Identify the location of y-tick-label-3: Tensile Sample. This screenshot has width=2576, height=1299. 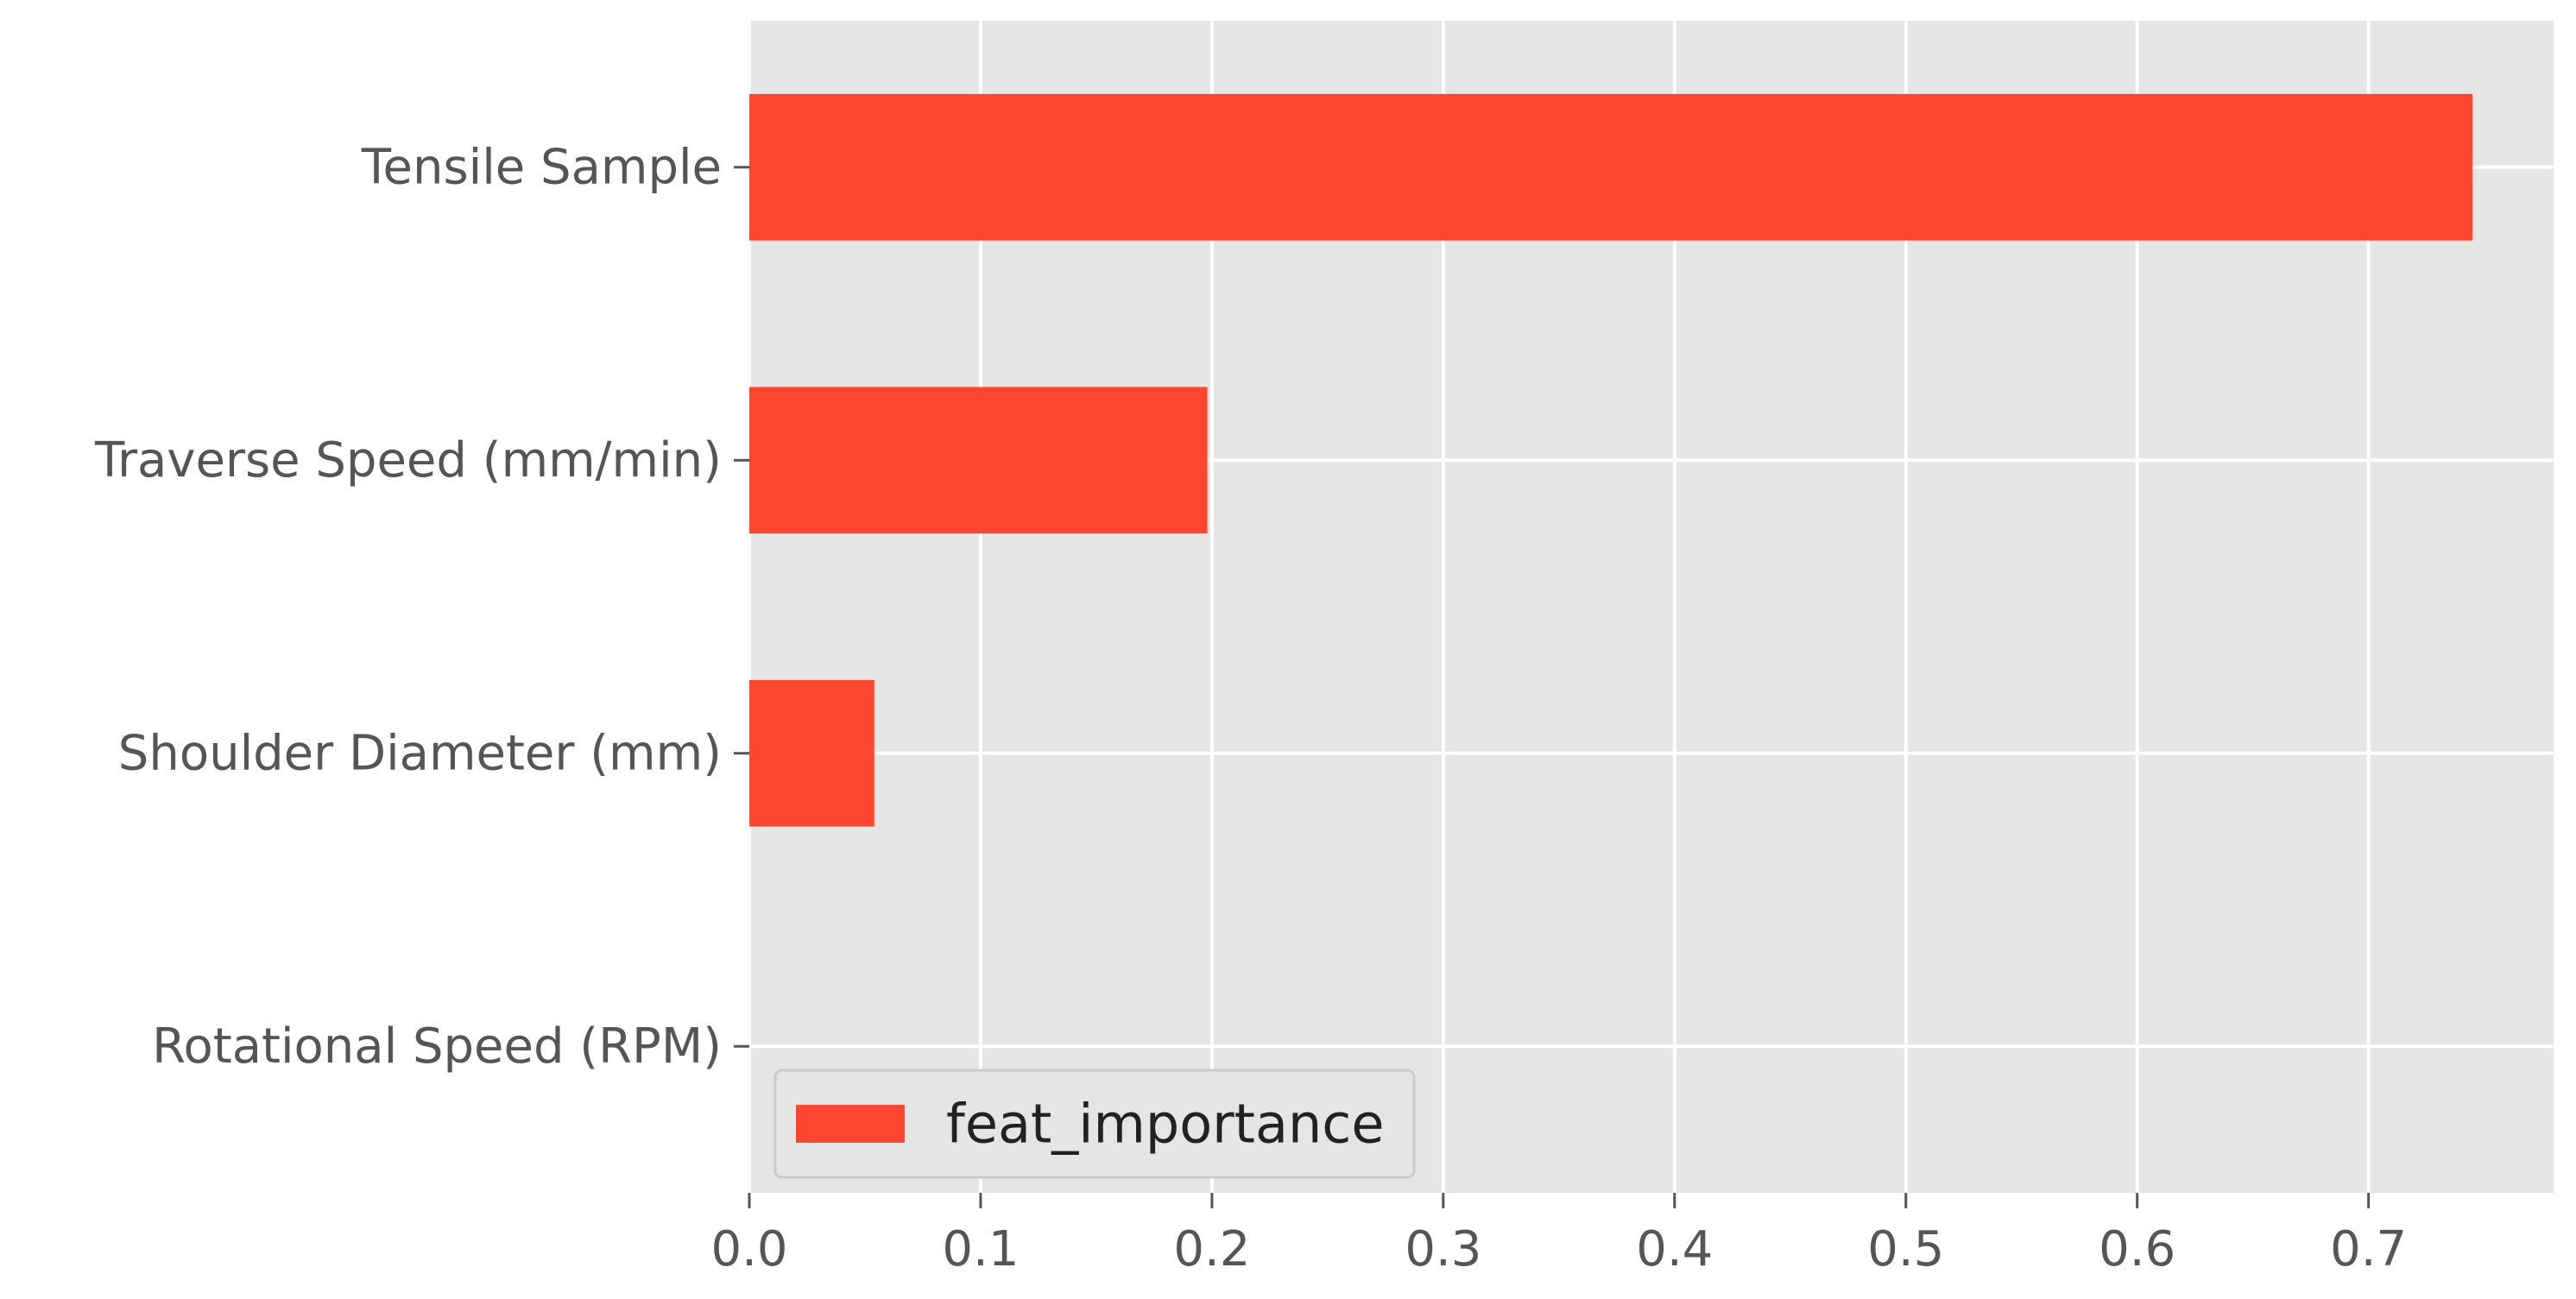
(541, 167).